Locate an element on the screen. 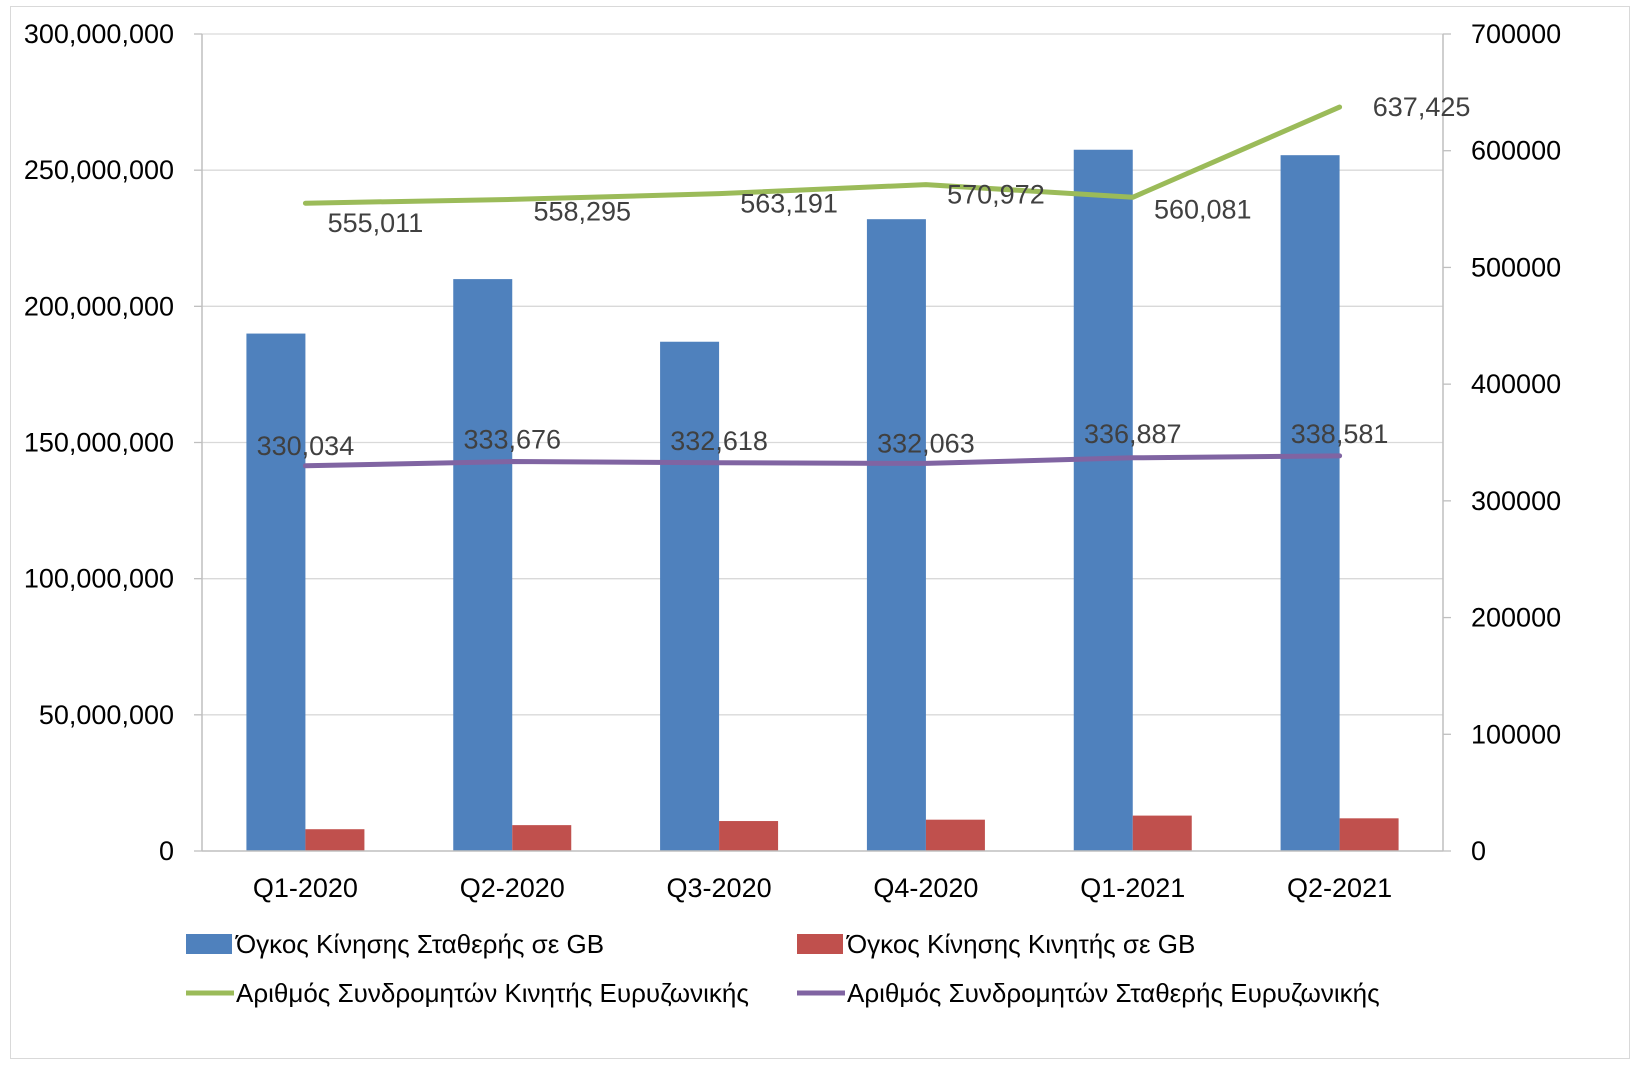  left-tick-label: 0 is located at coordinates (166, 851).